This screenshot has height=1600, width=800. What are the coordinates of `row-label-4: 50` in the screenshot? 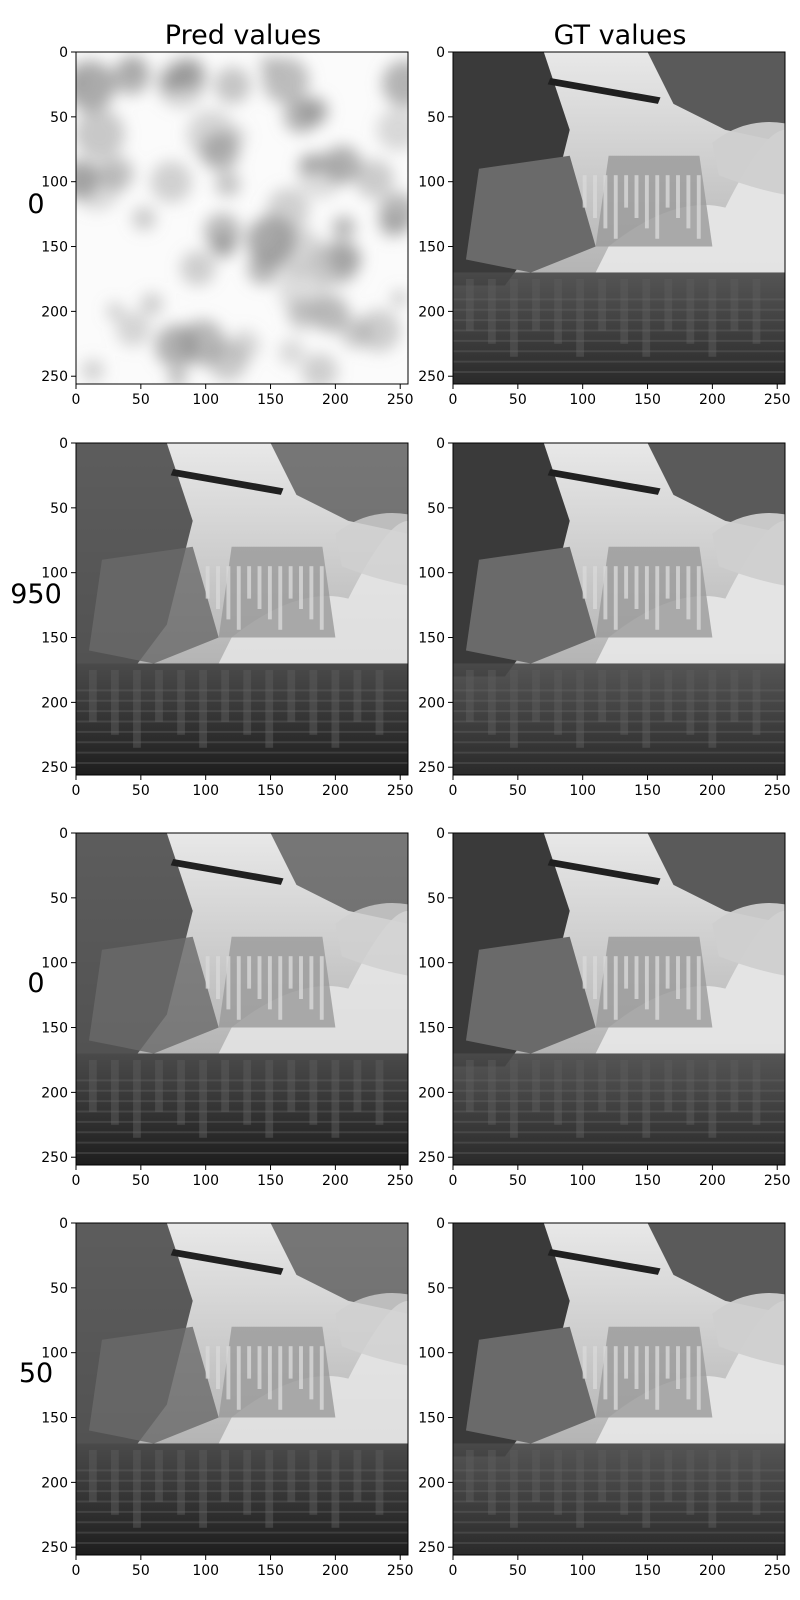 It's located at (36, 1373).